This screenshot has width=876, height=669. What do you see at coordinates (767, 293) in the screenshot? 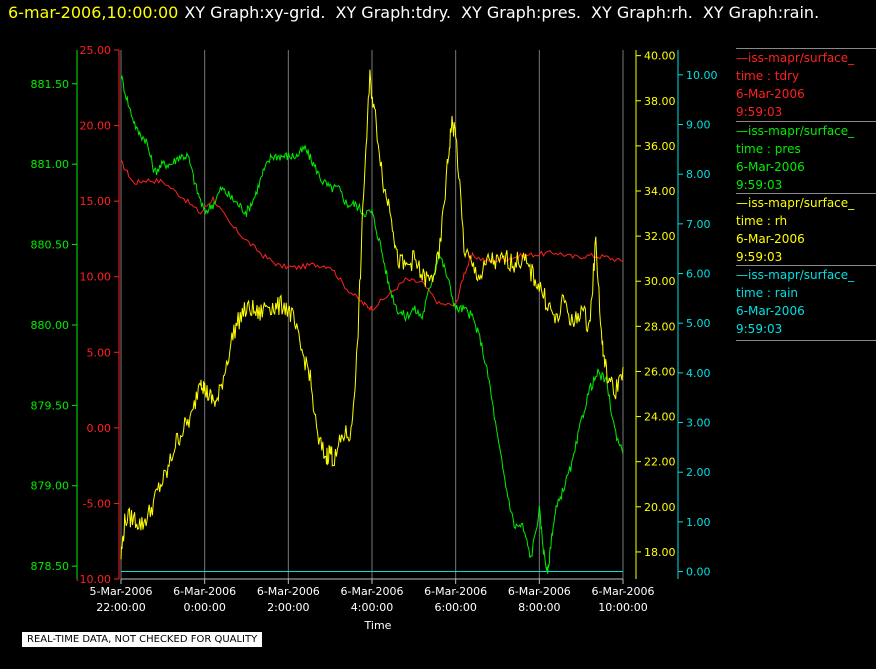
I see `legend-label: time : rain` at bounding box center [767, 293].